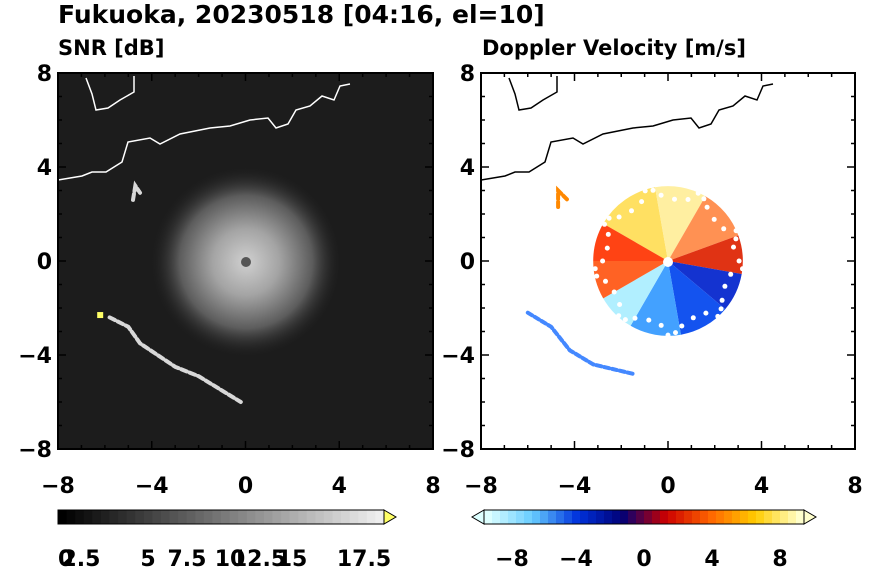  What do you see at coordinates (432, 486) in the screenshot?
I see `snr-x-tick-label: 8` at bounding box center [432, 486].